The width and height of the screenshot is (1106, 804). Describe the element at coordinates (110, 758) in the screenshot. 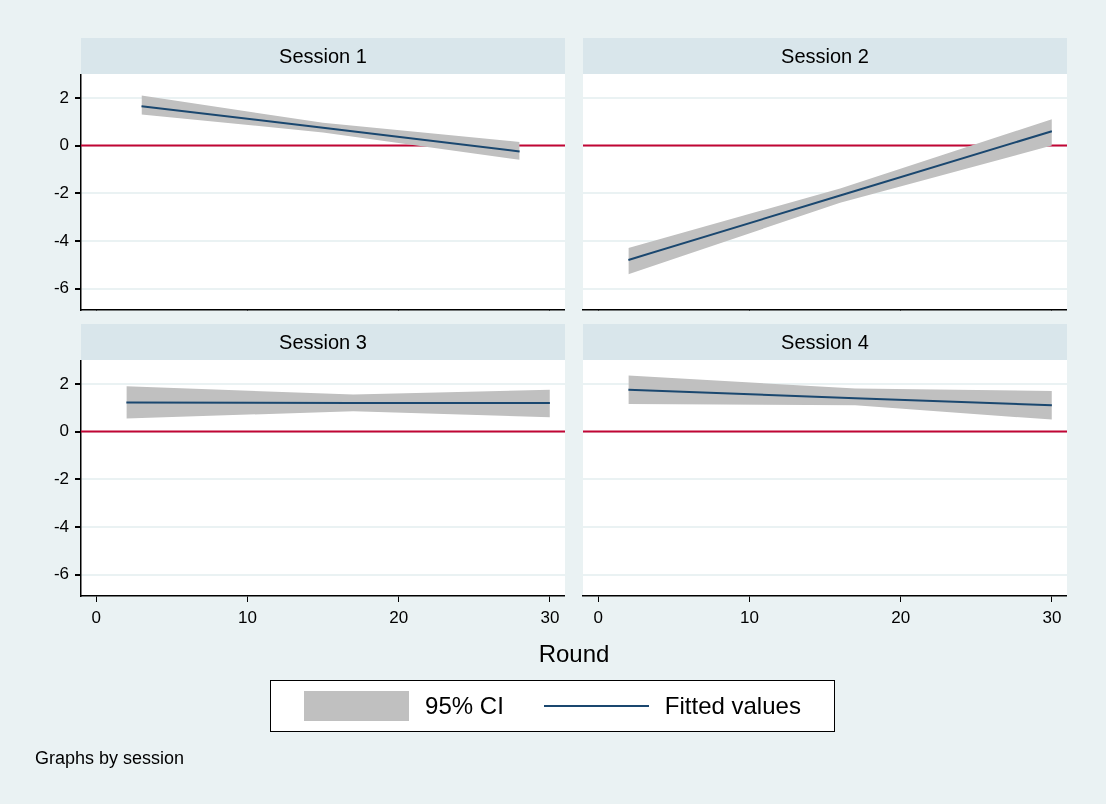

I see `text: Graphs by session` at that location.